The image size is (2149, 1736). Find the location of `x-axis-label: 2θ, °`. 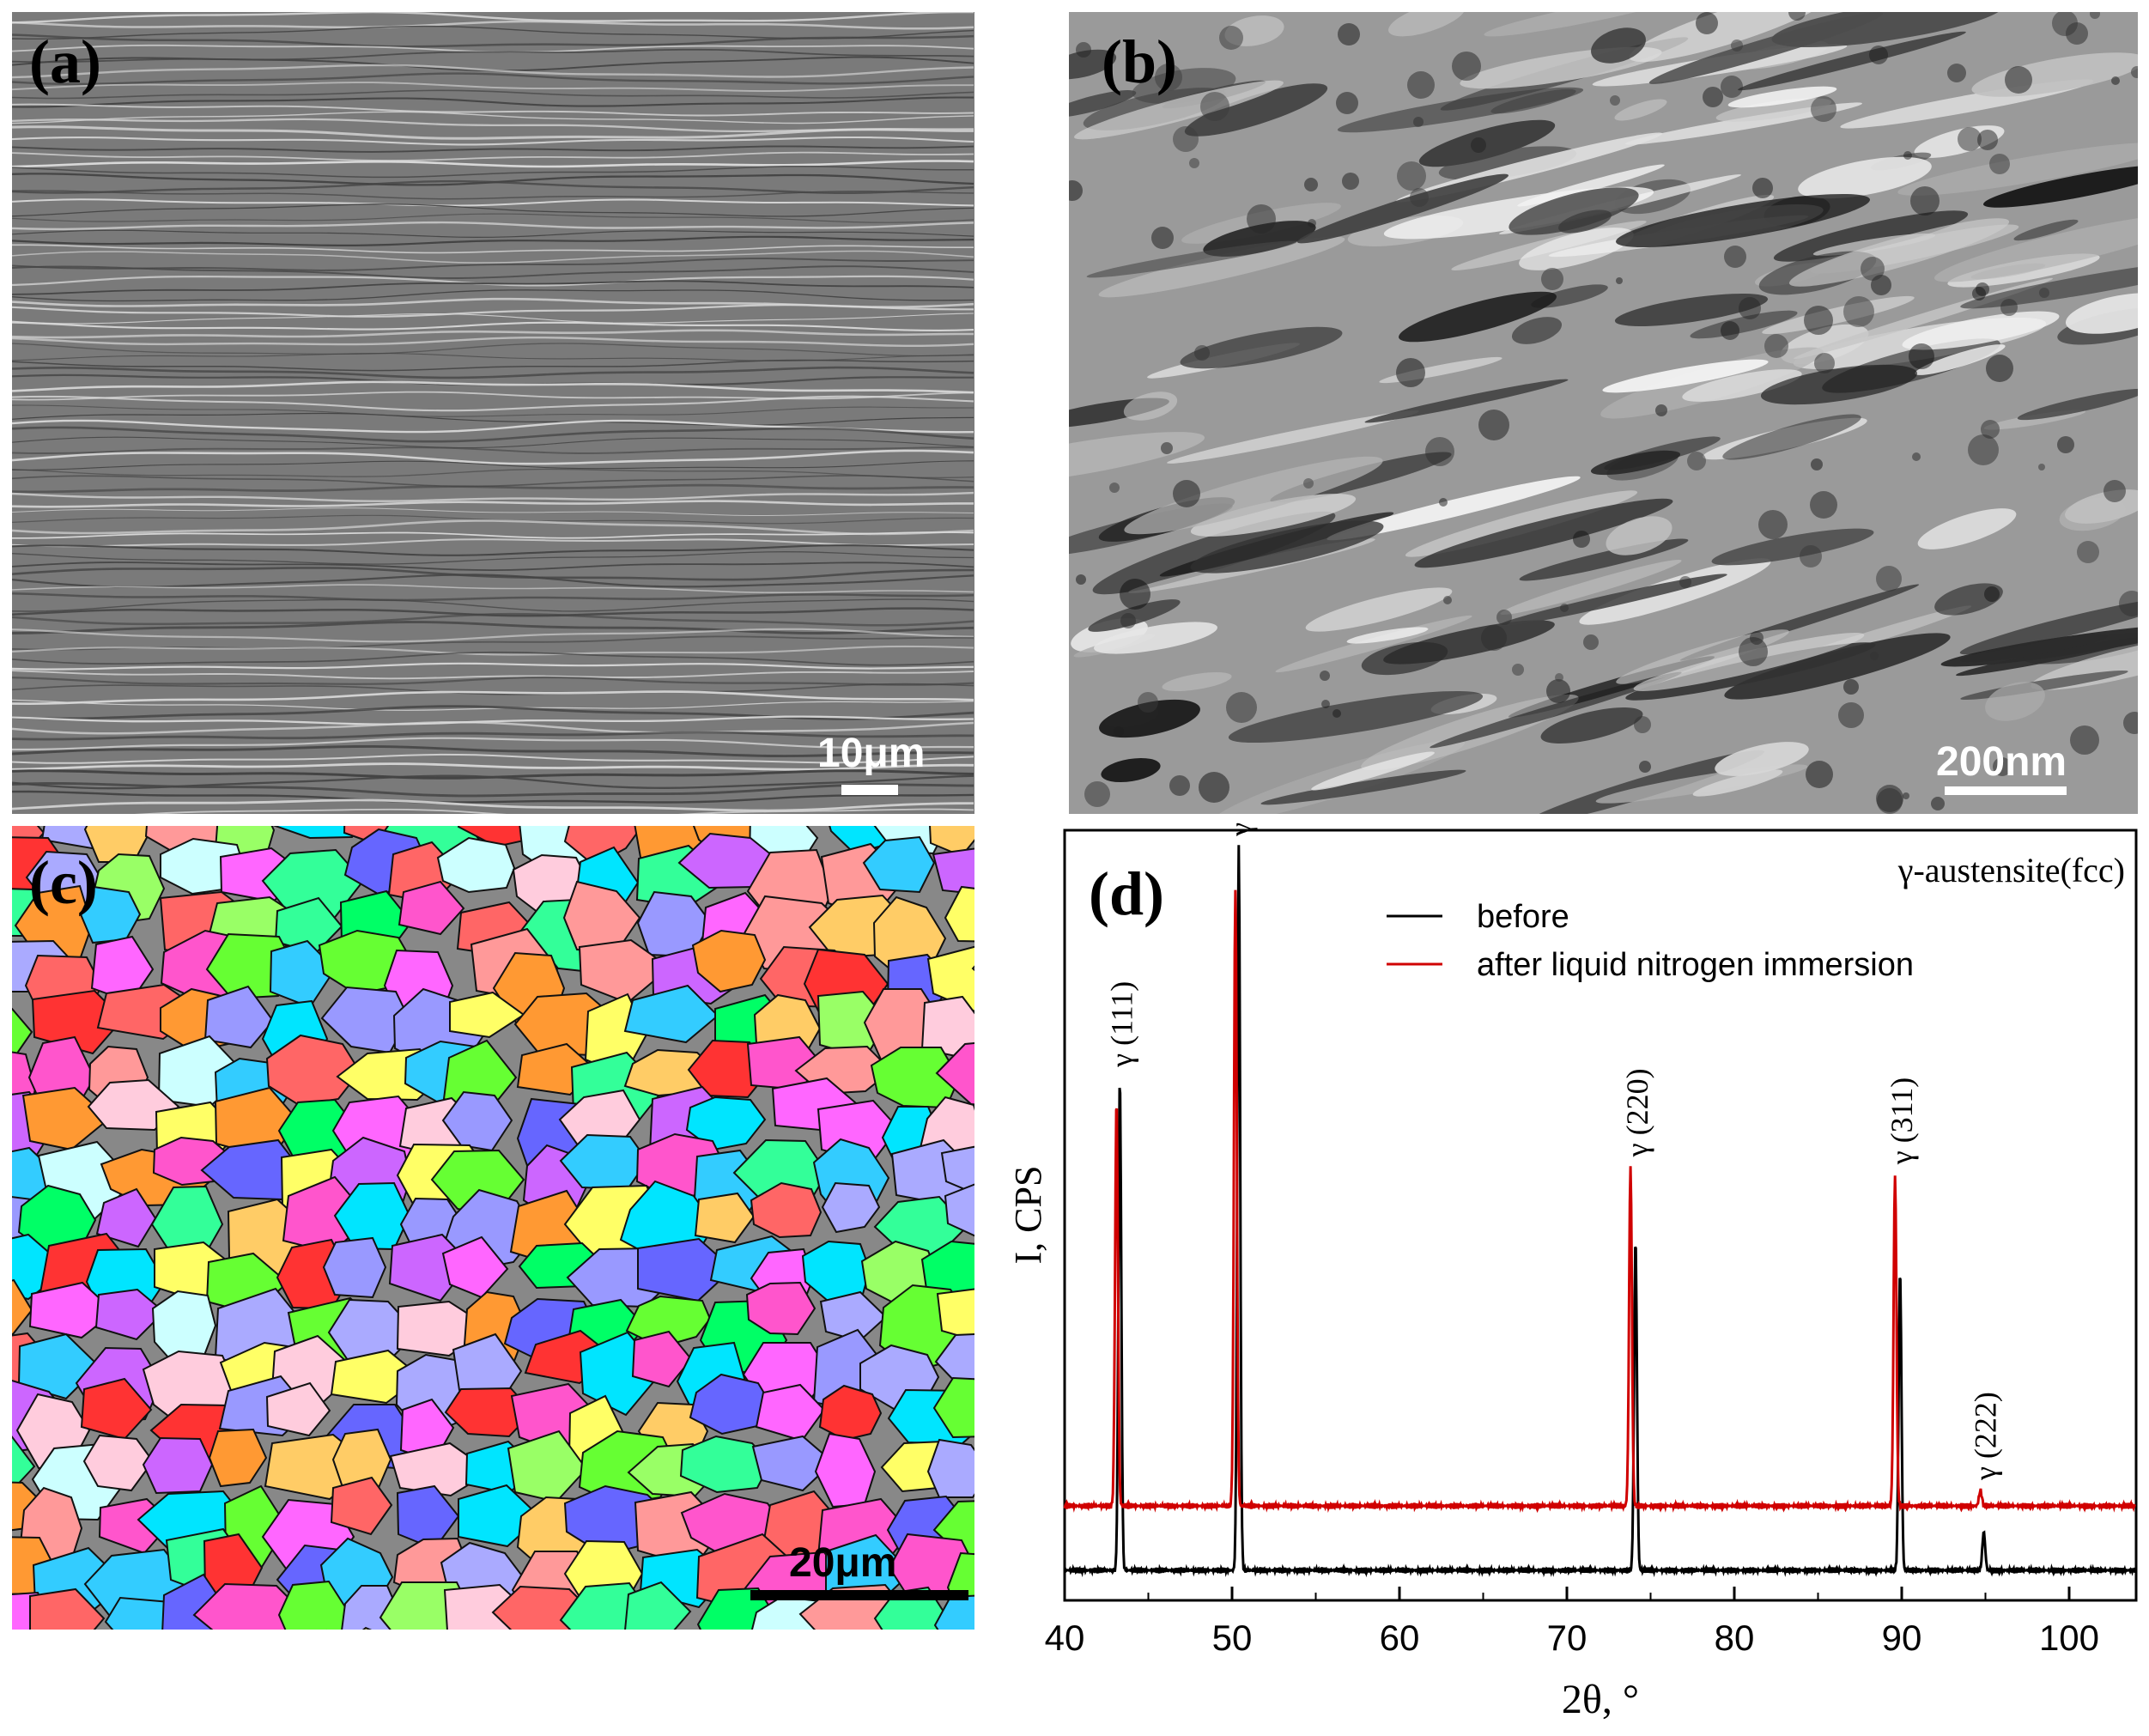

x-axis-label: 2θ, ° is located at coordinates (1600, 1699).